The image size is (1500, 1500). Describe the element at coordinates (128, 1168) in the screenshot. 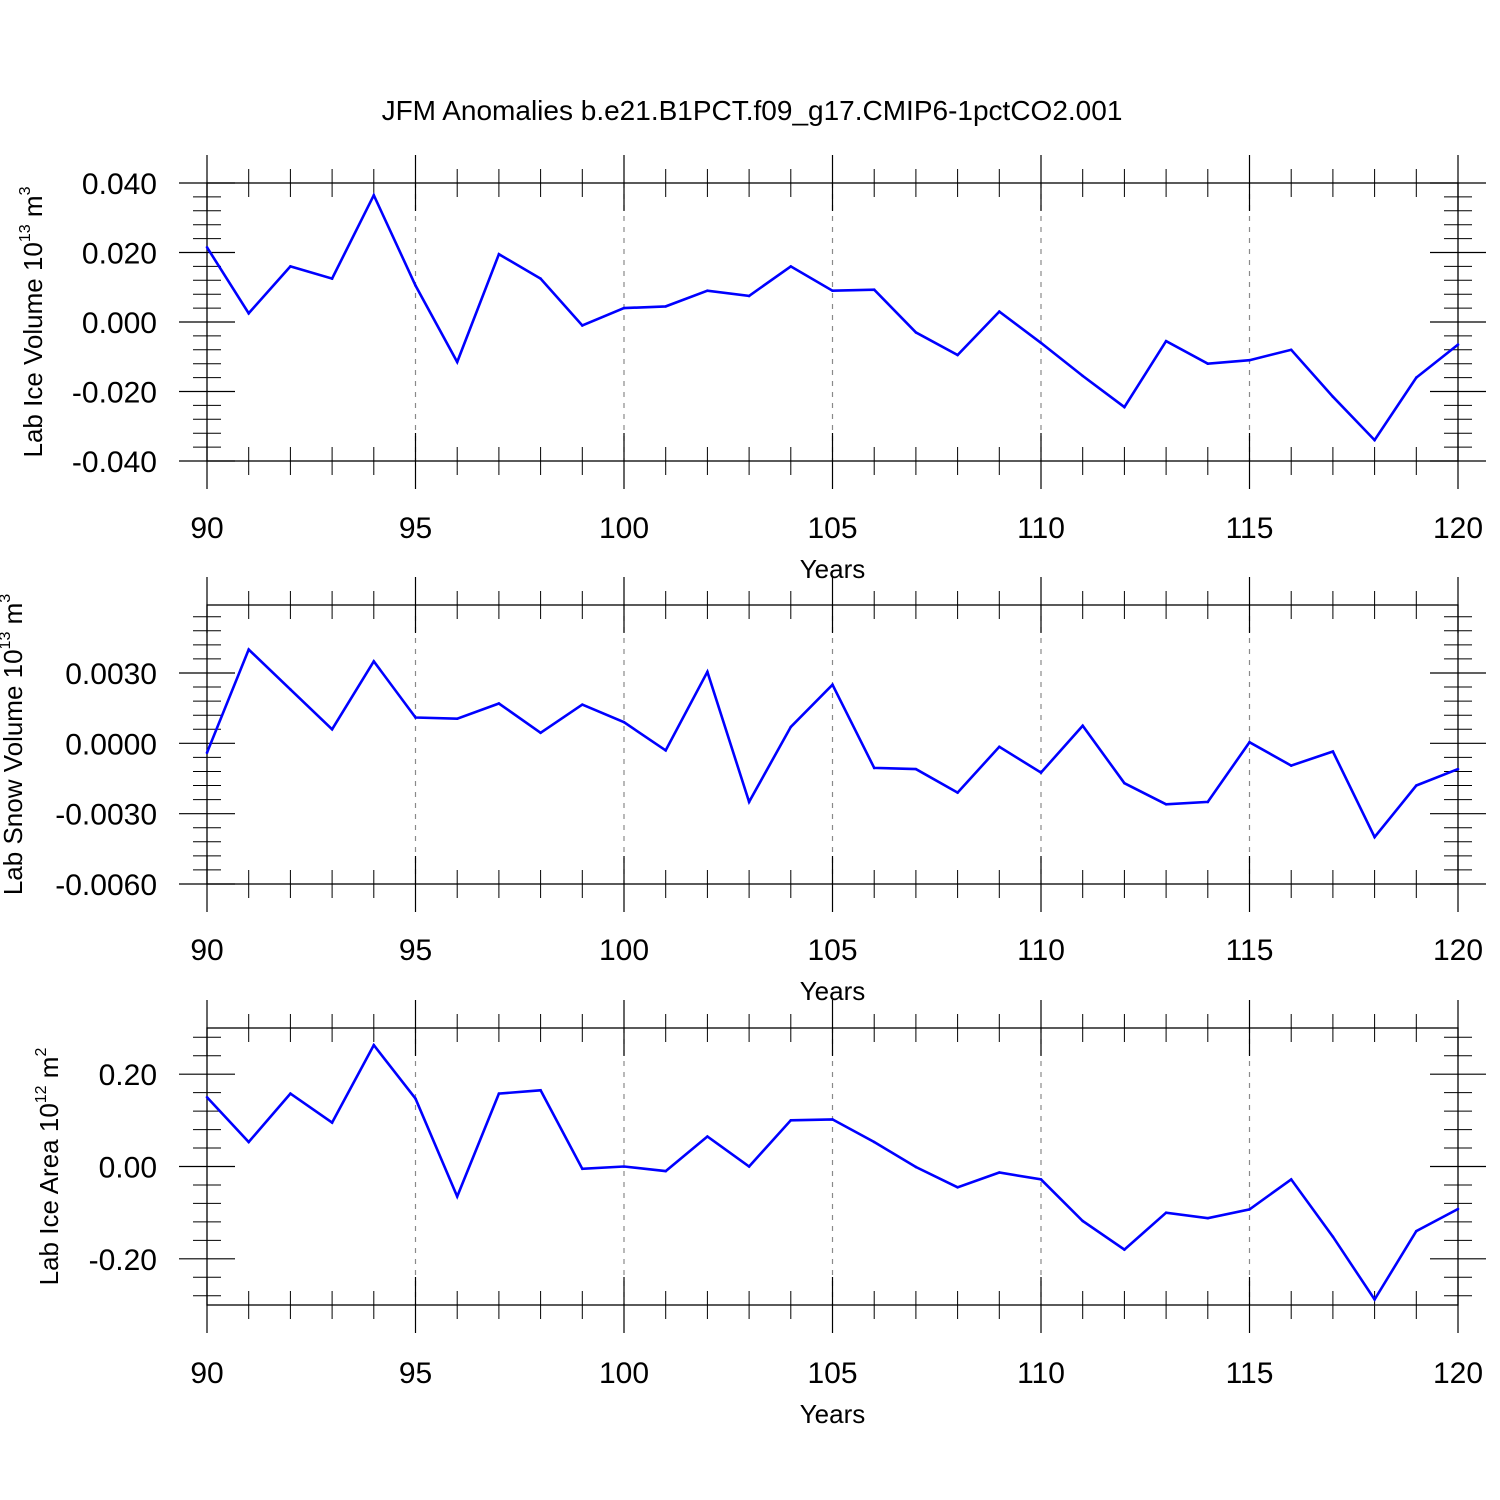

I see `y-tick-label: 0.00` at that location.